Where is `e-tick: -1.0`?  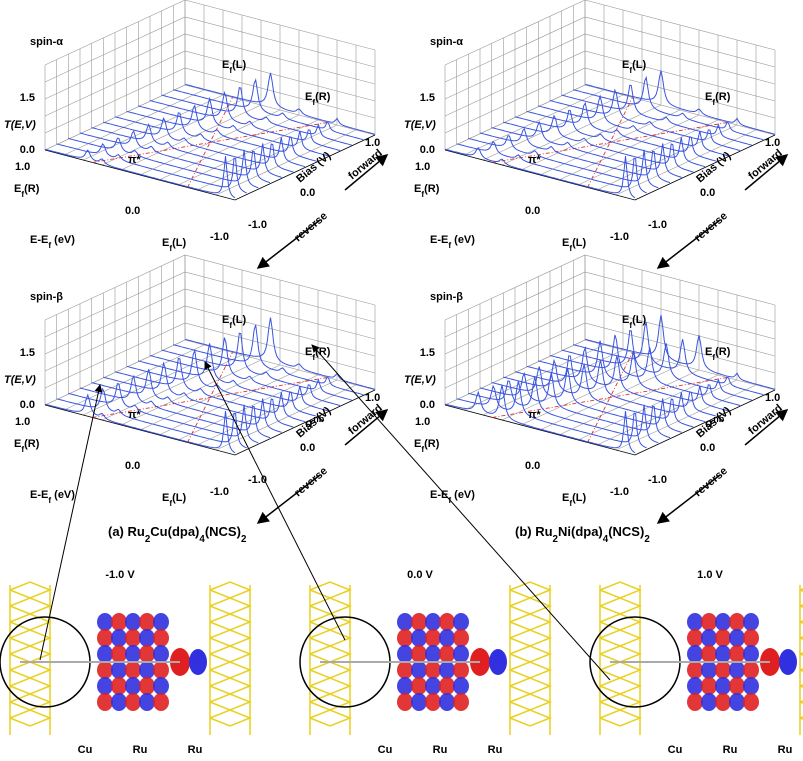
e-tick: -1.0 is located at coordinates (619, 492).